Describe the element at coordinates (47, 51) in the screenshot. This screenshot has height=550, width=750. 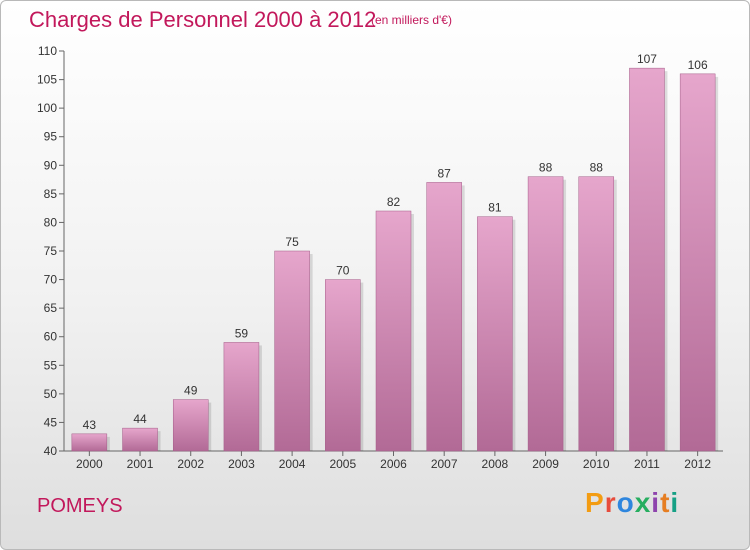
I see `y-tick-label: 110` at that location.